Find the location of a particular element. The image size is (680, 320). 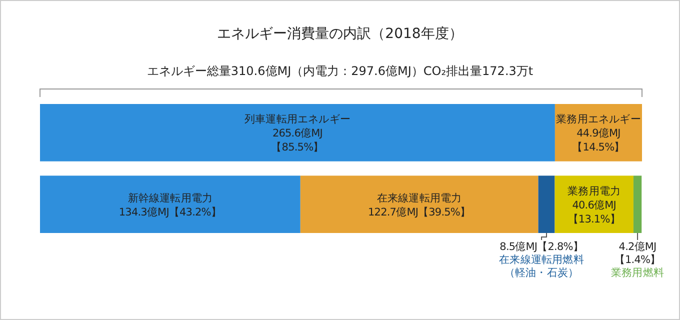

text: 在来線運転用燃料（軽油・石炭） is located at coordinates (541, 266).